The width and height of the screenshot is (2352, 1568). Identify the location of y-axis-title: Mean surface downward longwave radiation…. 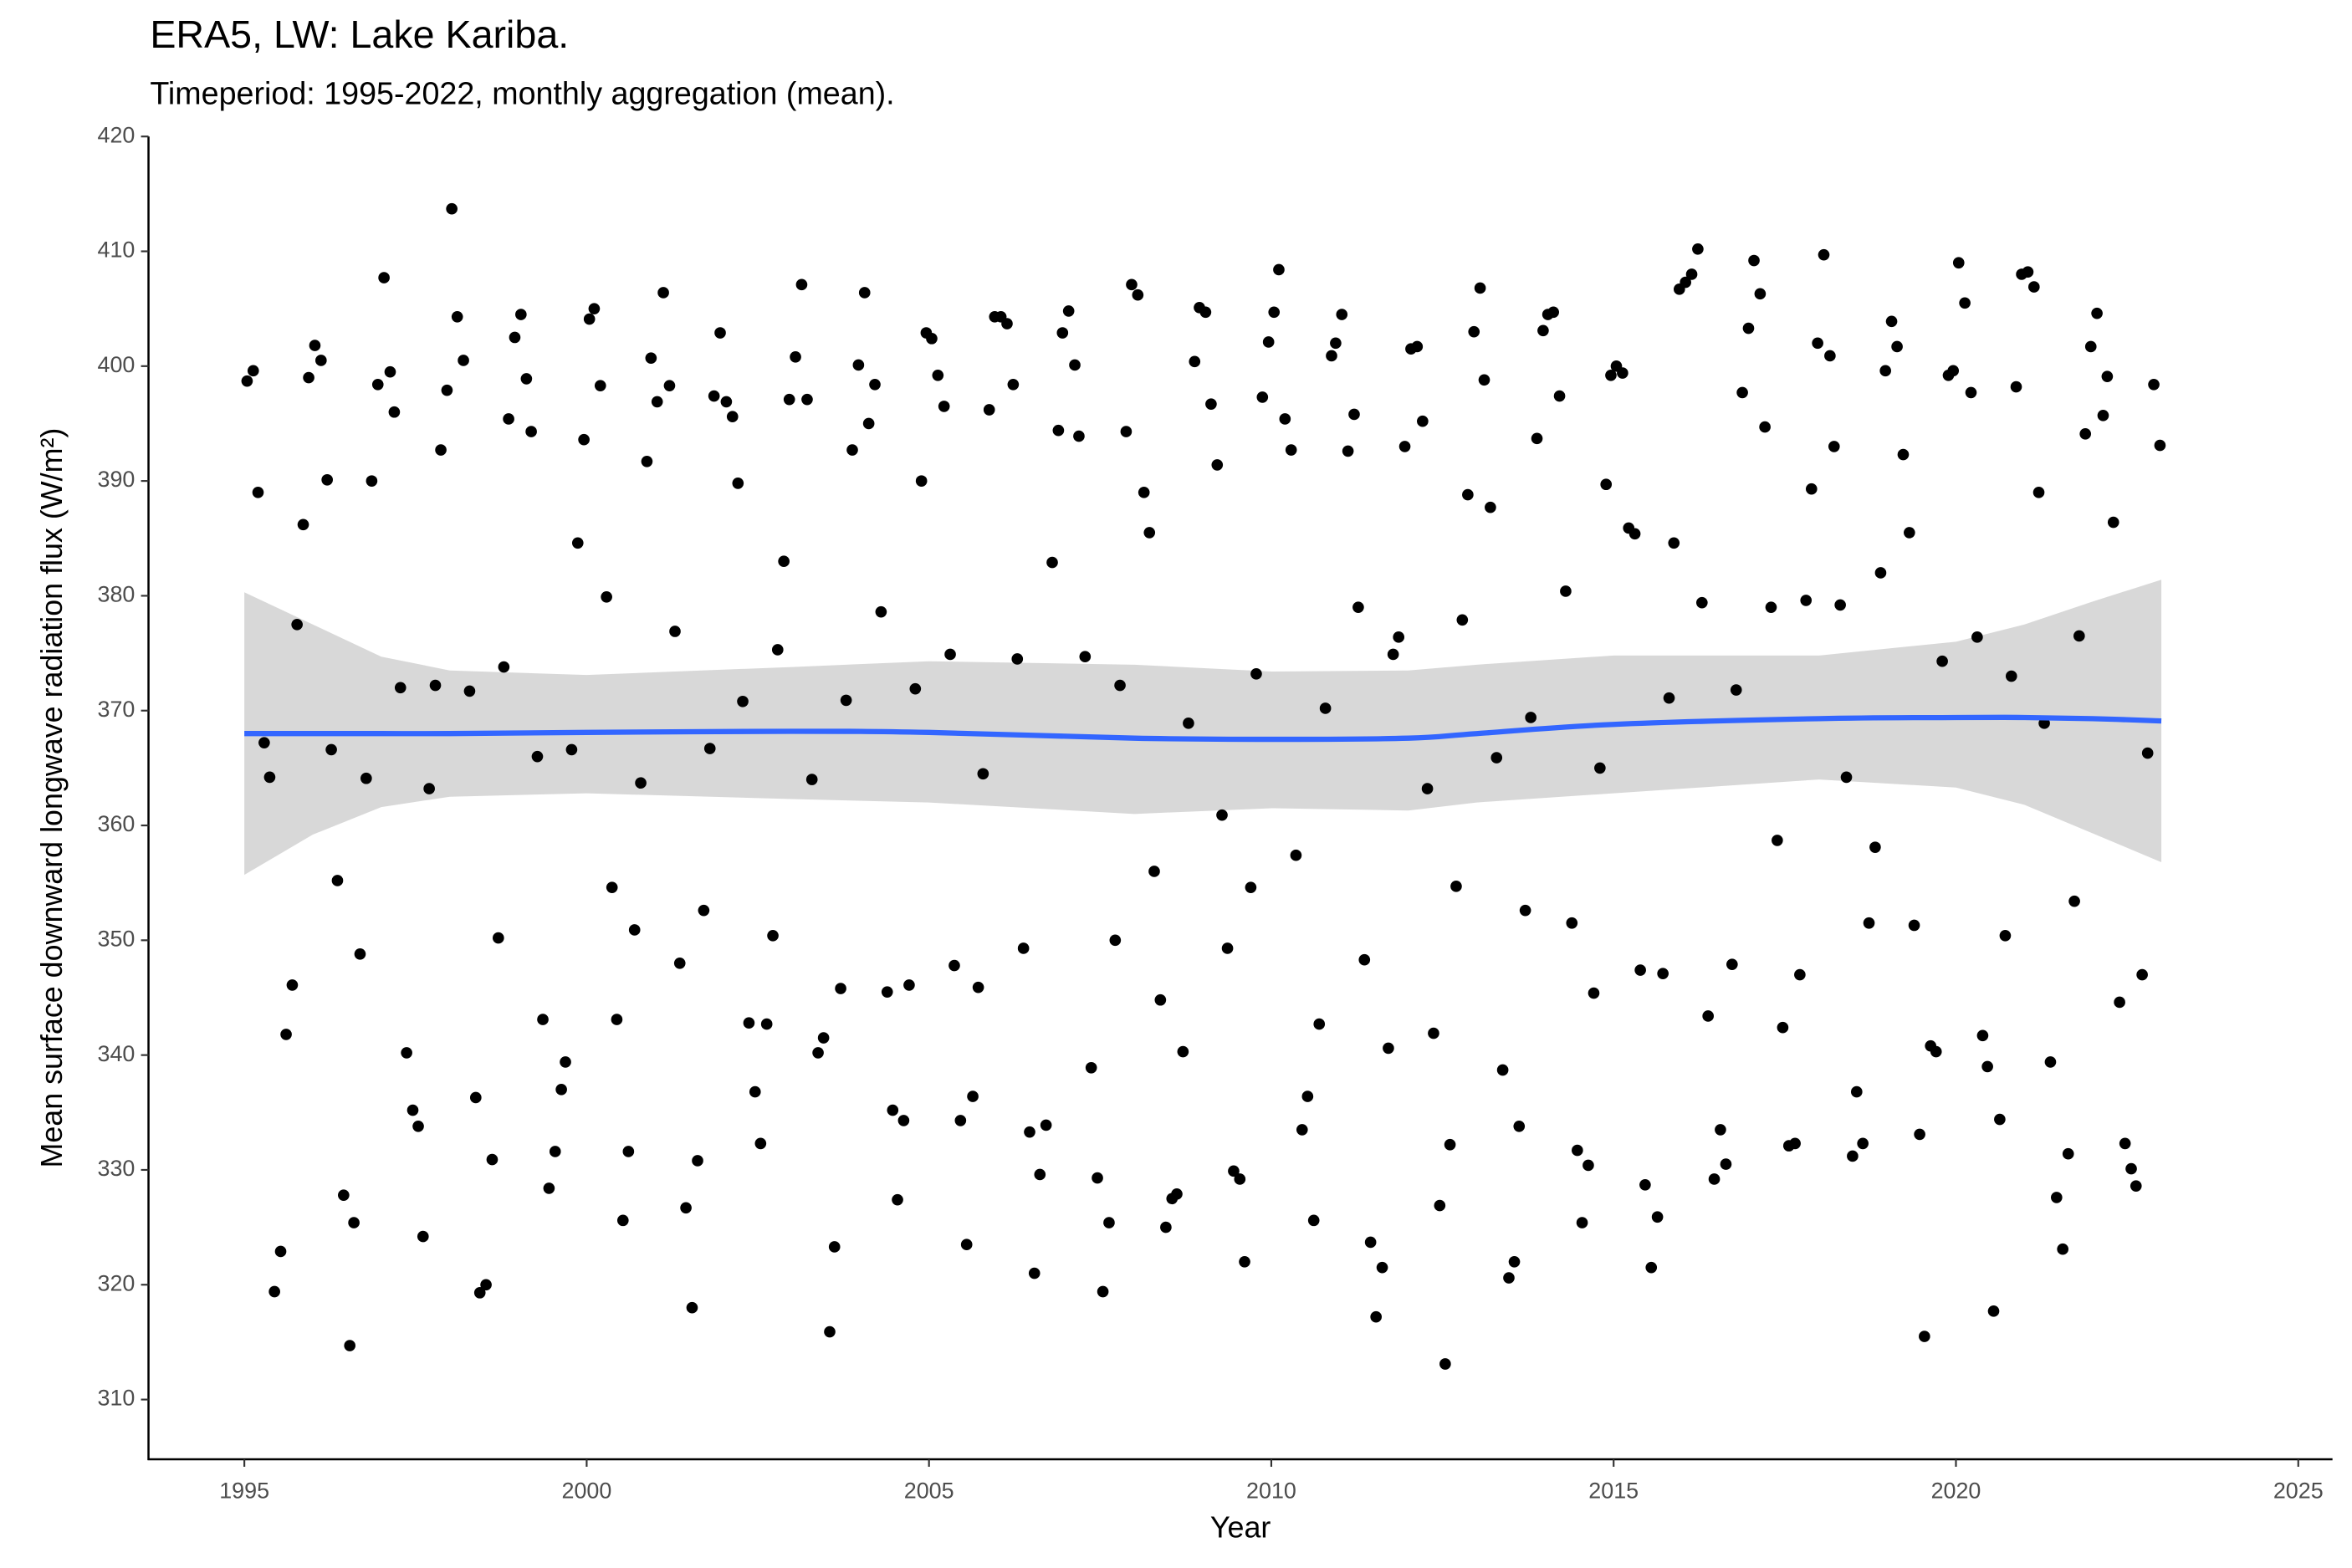
(52, 798).